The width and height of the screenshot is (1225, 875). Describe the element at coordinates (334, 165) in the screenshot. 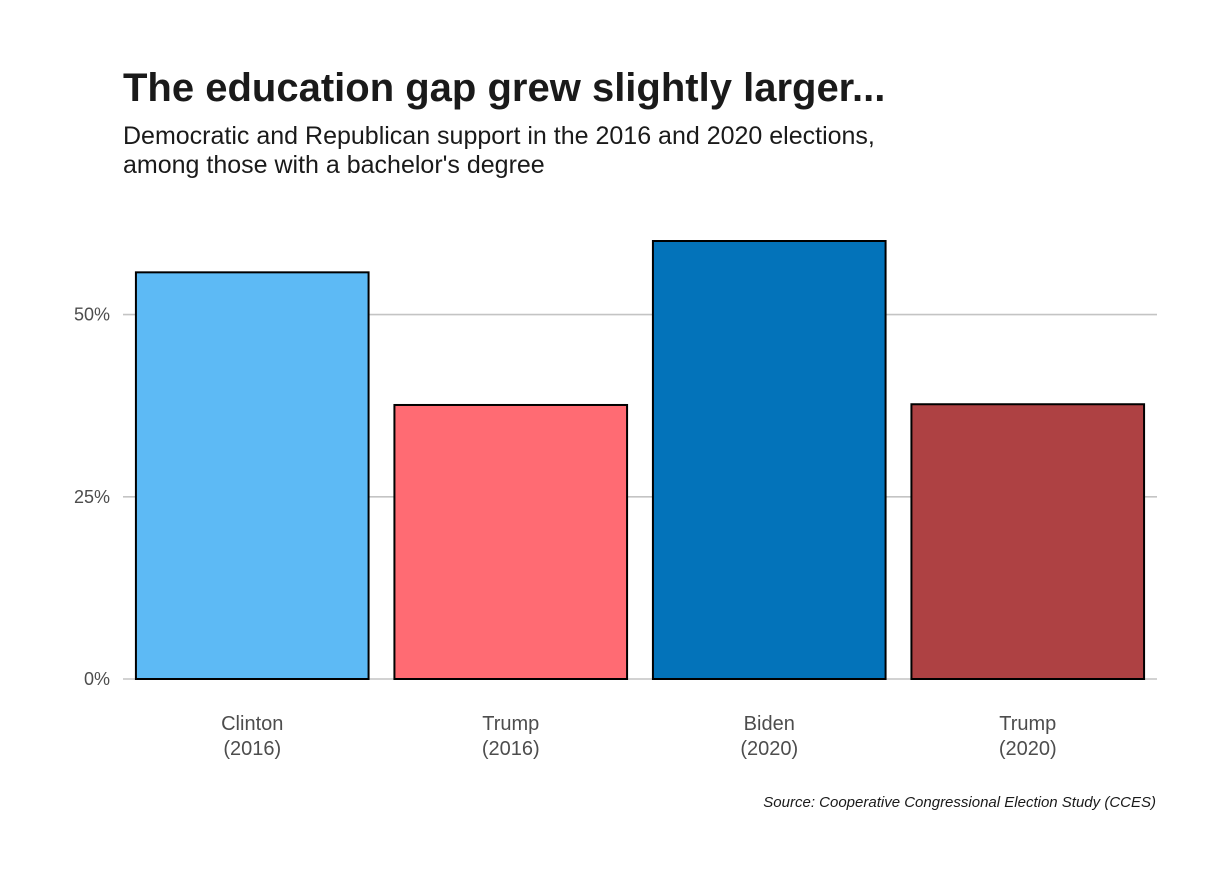

I see `chart-subtitle-line-2: among those with a bachelor's degree` at that location.